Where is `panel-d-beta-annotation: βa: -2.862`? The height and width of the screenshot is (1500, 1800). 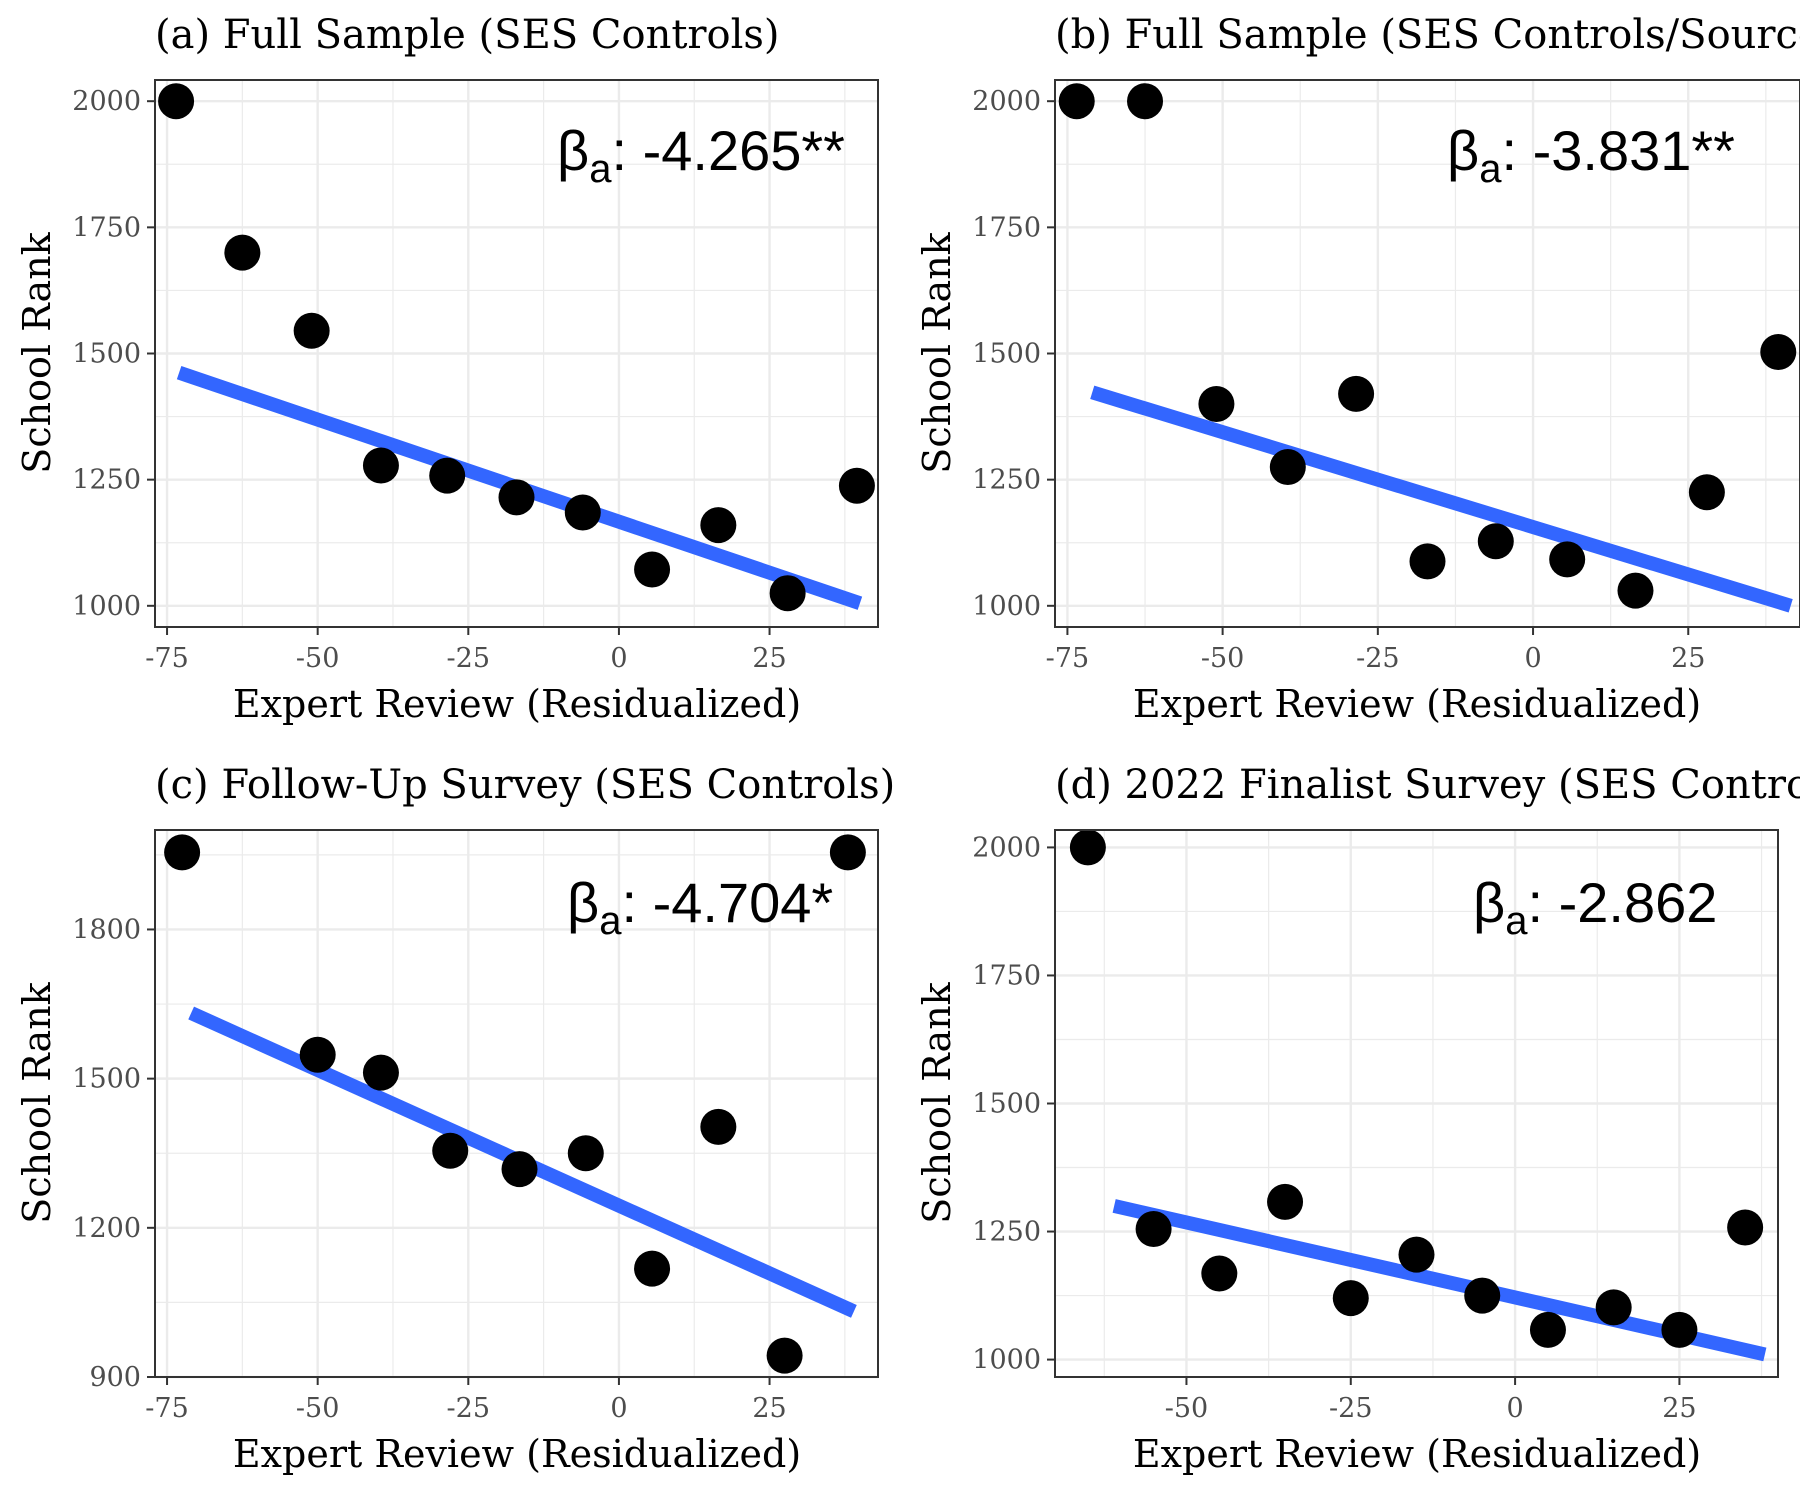
panel-d-beta-annotation: βa: -2.862 is located at coordinates (1595, 907).